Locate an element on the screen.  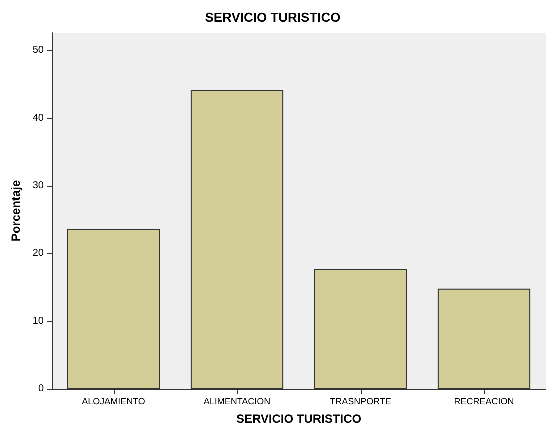
y-tick-label: 30 is located at coordinates (38, 186).